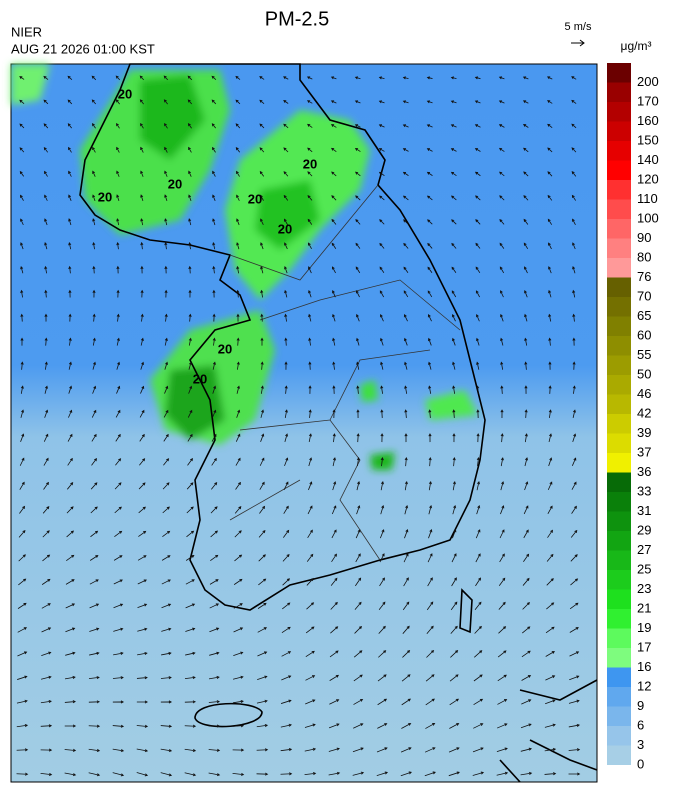 Image resolution: width=673 pixels, height=795 pixels. Describe the element at coordinates (648, 120) in the screenshot. I see `colorbar-label: 160` at that location.